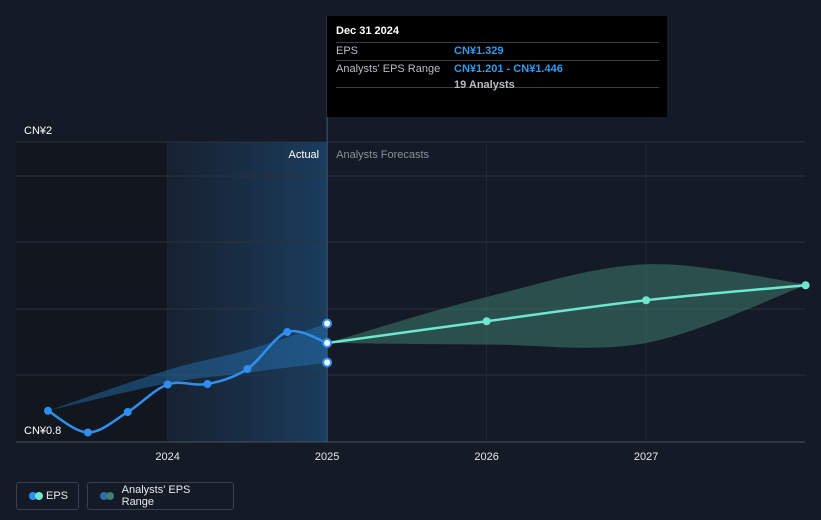 This screenshot has width=821, height=520. Describe the element at coordinates (36, 496) in the screenshot. I see `legend-eps-icon` at that location.